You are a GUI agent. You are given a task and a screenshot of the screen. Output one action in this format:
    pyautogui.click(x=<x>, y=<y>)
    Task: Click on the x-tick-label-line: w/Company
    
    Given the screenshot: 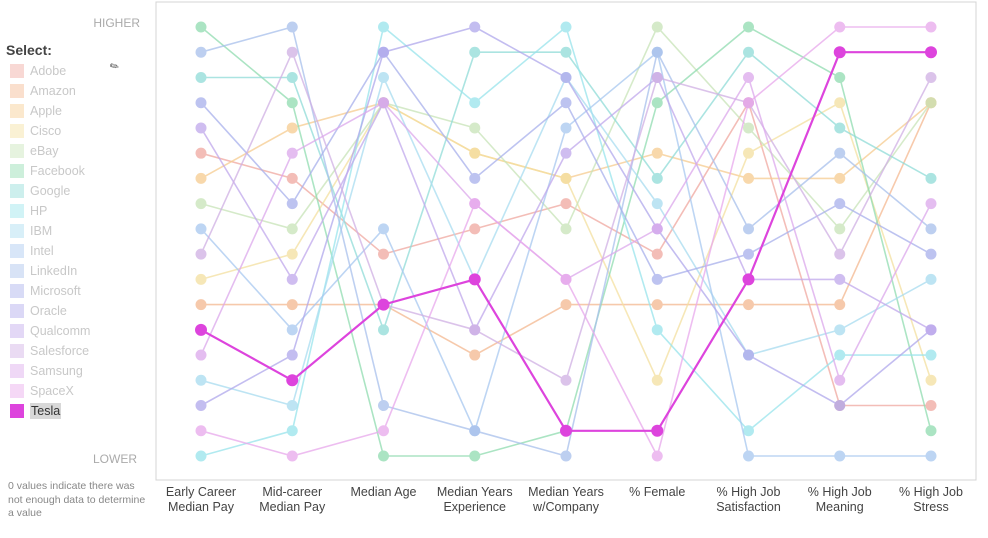 What is the action you would take?
    pyautogui.click(x=566, y=507)
    